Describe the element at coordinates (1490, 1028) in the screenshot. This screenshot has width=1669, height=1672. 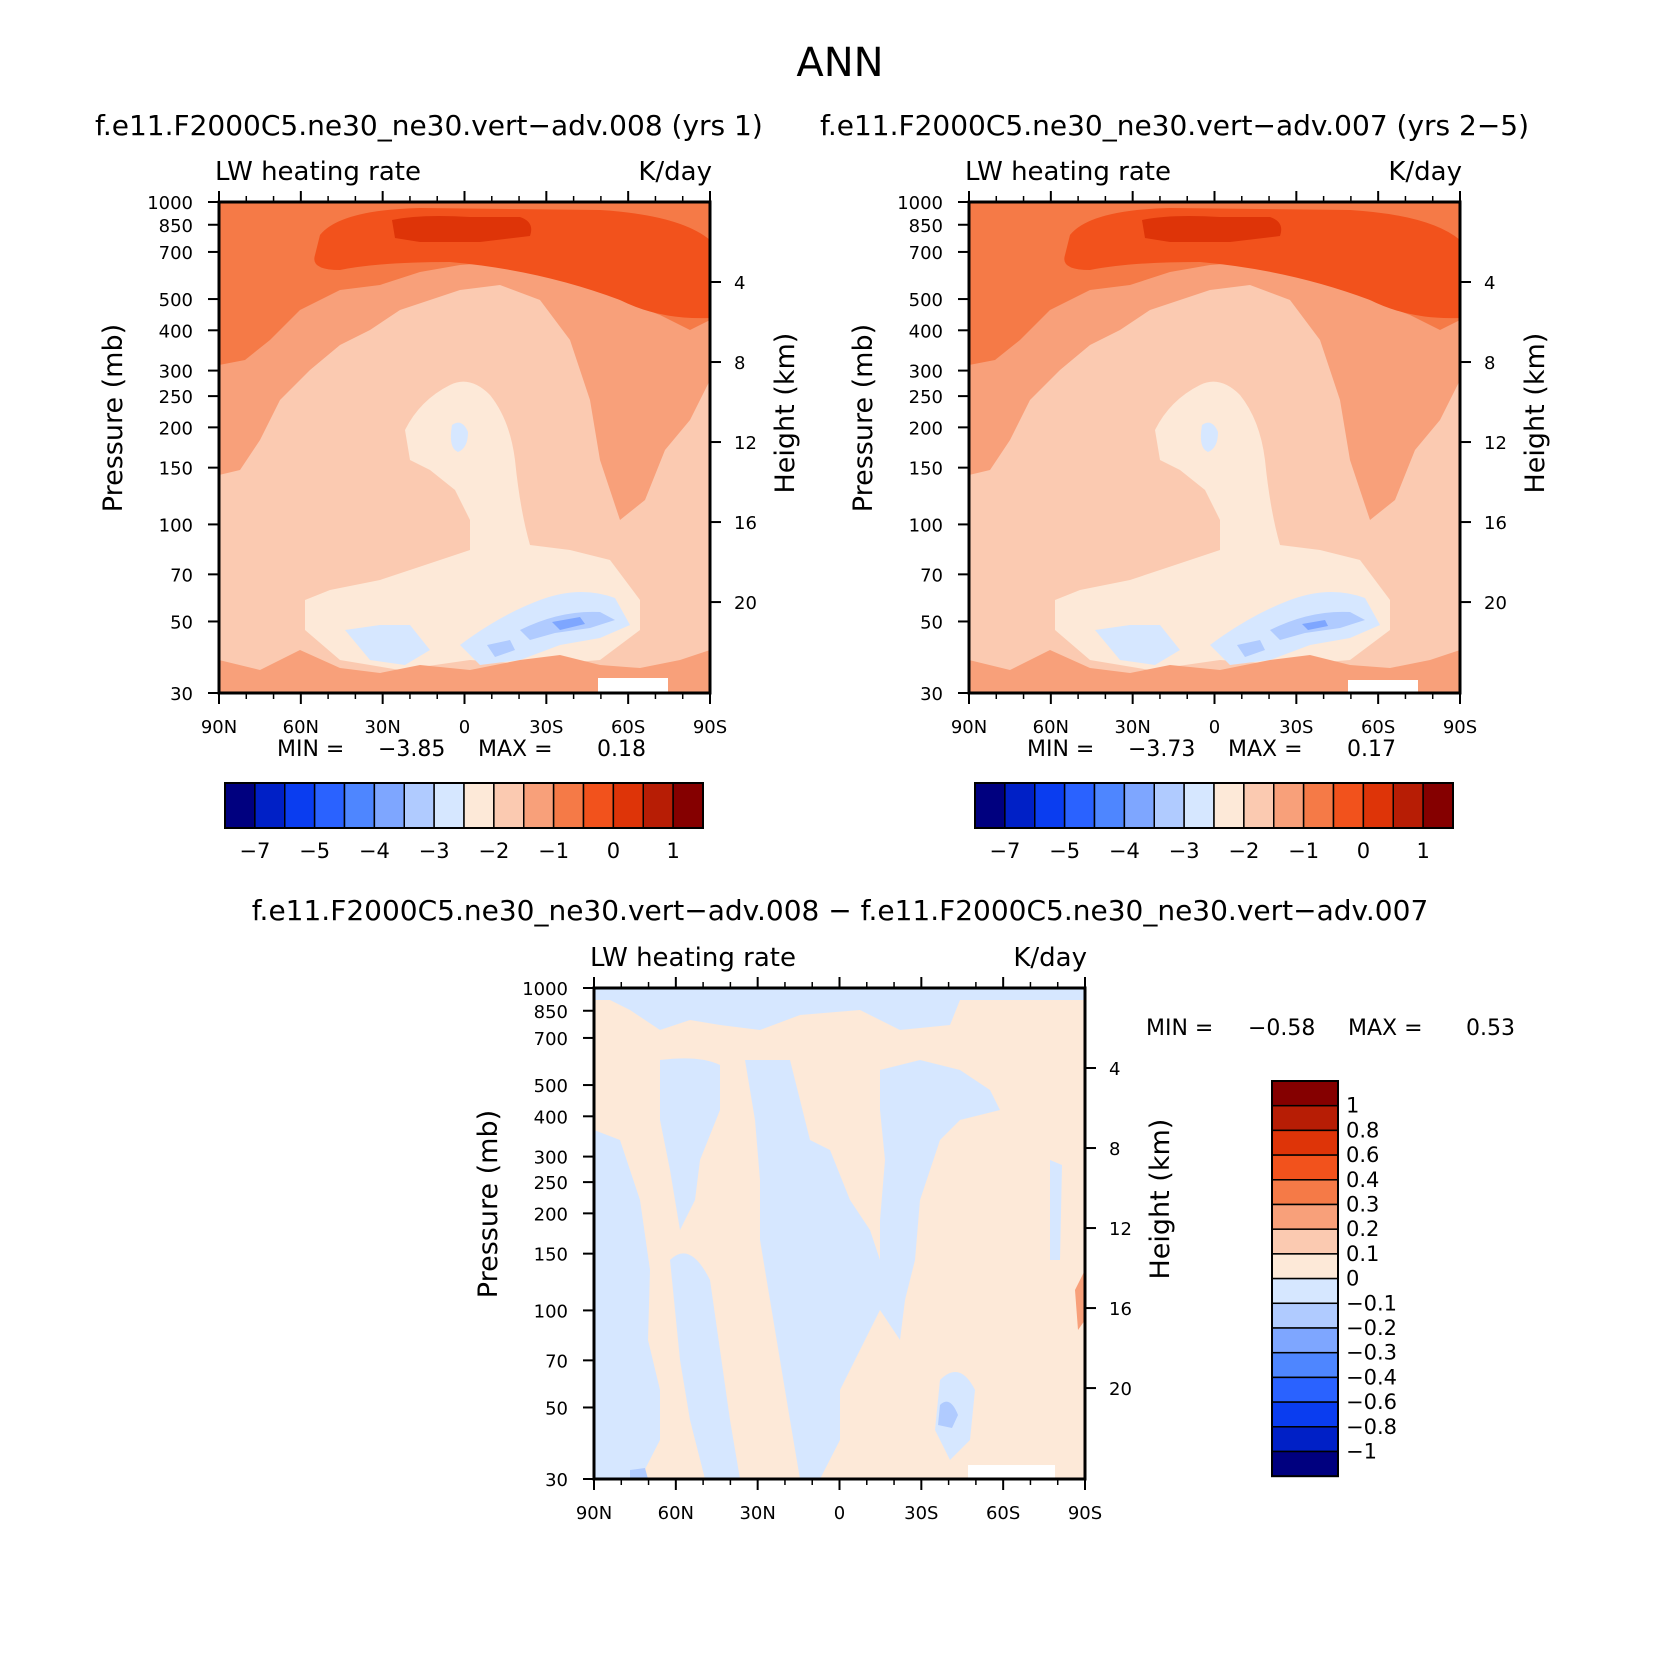
I see `panel-diff-max-value: 0.53` at that location.